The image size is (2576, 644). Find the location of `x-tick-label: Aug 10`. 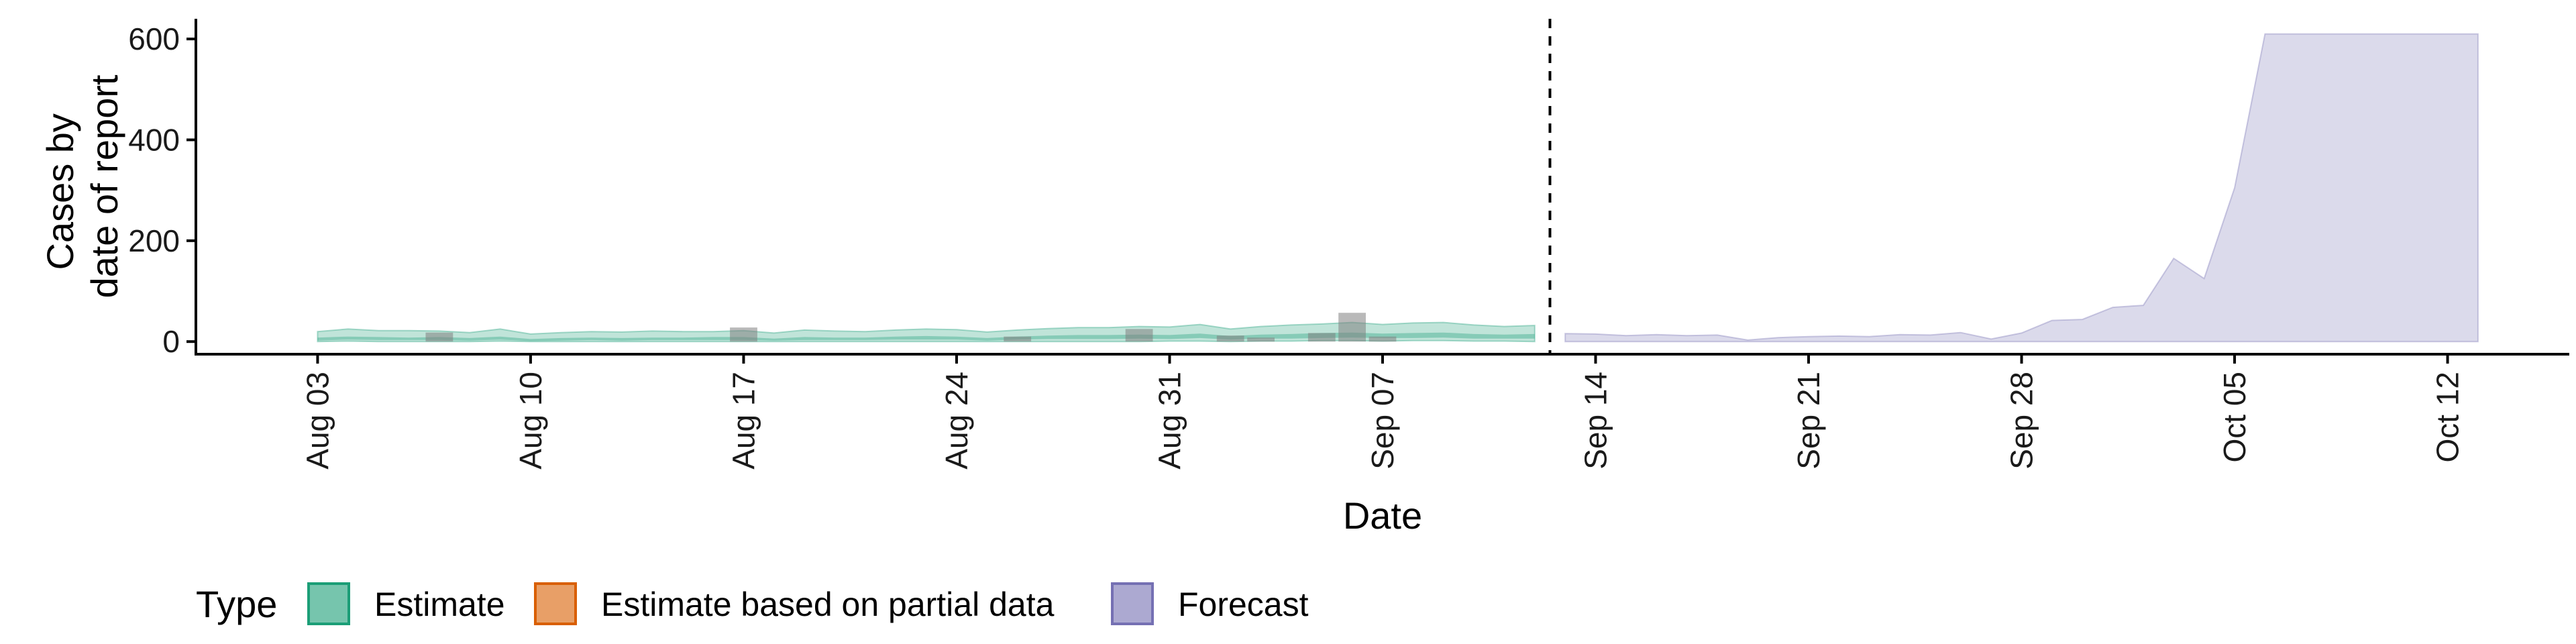

x-tick-label: Aug 10 is located at coordinates (530, 421).